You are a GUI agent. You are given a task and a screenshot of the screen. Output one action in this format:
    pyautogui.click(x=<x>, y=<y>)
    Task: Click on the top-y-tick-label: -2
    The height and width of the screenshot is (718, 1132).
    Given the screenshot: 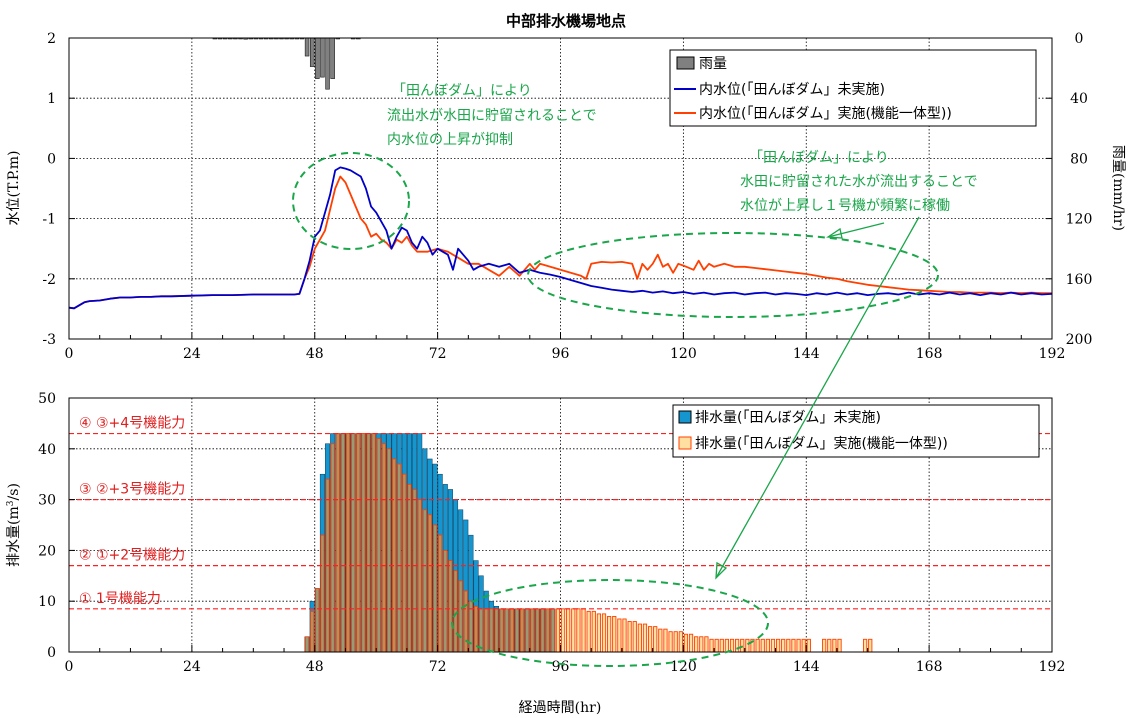 What is the action you would take?
    pyautogui.click(x=49, y=280)
    